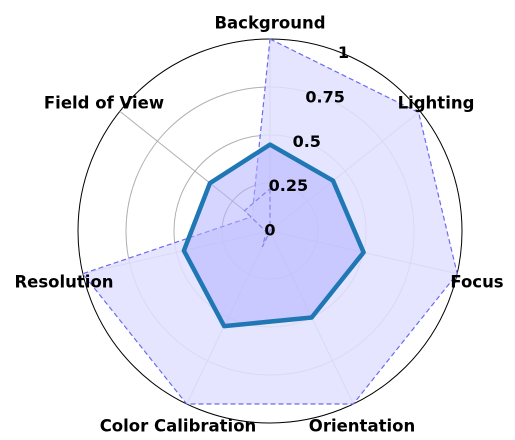  What do you see at coordinates (476, 282) in the screenshot?
I see `axis-label: Focus` at bounding box center [476, 282].